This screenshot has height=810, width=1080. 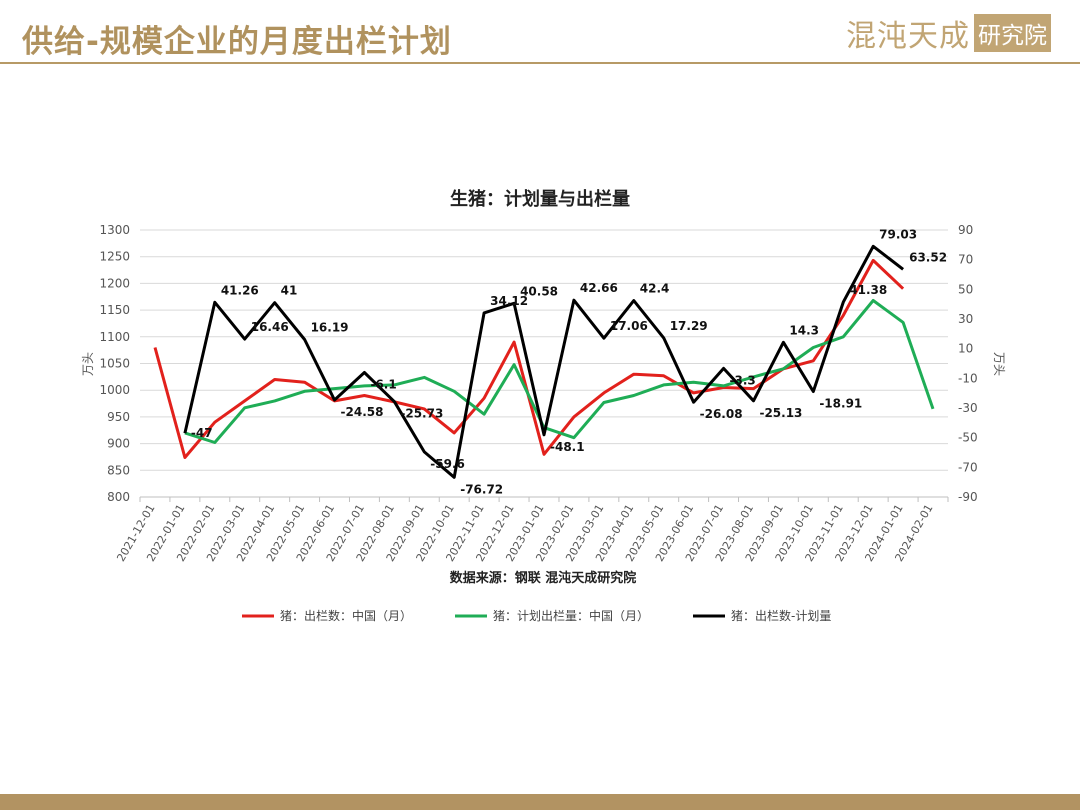 What do you see at coordinates (908, 36) in the screenshot?
I see `logo-text: 混沌天成` at bounding box center [908, 36].